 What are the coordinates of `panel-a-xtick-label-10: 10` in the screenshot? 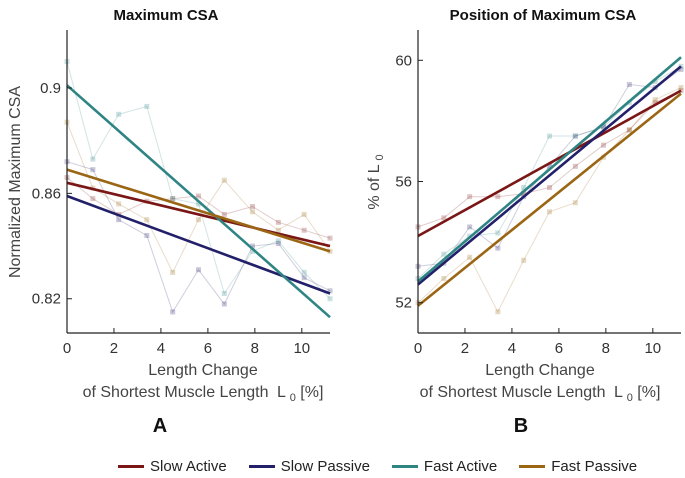 It's located at (301, 348).